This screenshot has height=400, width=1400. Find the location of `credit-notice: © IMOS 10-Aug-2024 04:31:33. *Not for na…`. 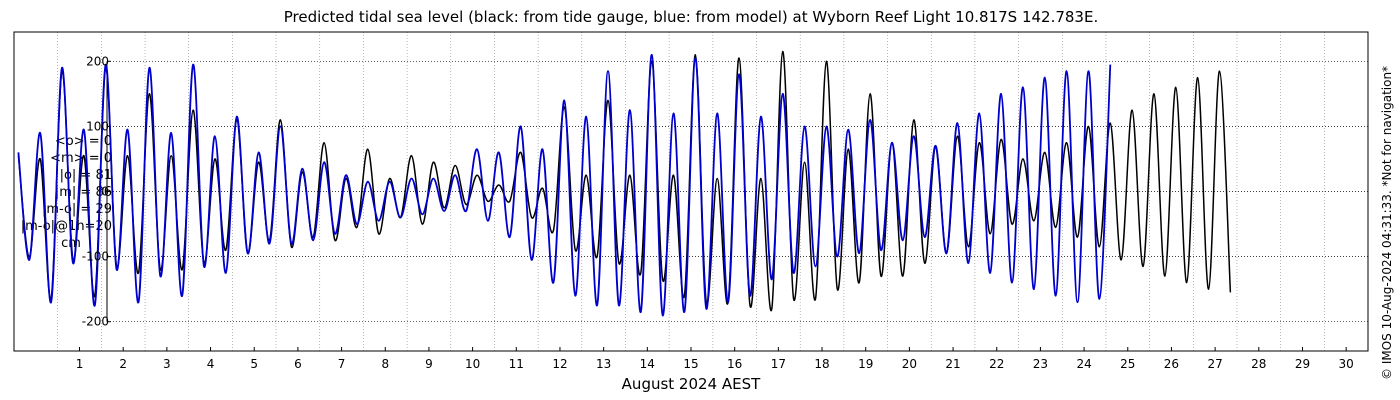

credit-notice: © IMOS 10-Aug-2024 04:31:33. *Not for na… is located at coordinates (1387, 222).